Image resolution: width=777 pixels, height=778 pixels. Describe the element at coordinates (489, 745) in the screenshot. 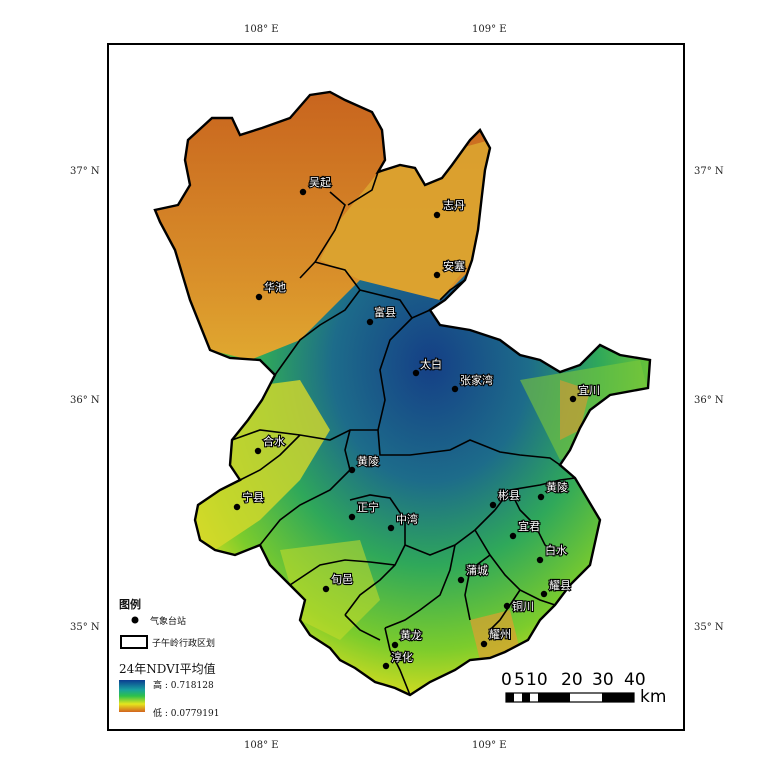

I see `bottom-tick-109: 109° E` at that location.